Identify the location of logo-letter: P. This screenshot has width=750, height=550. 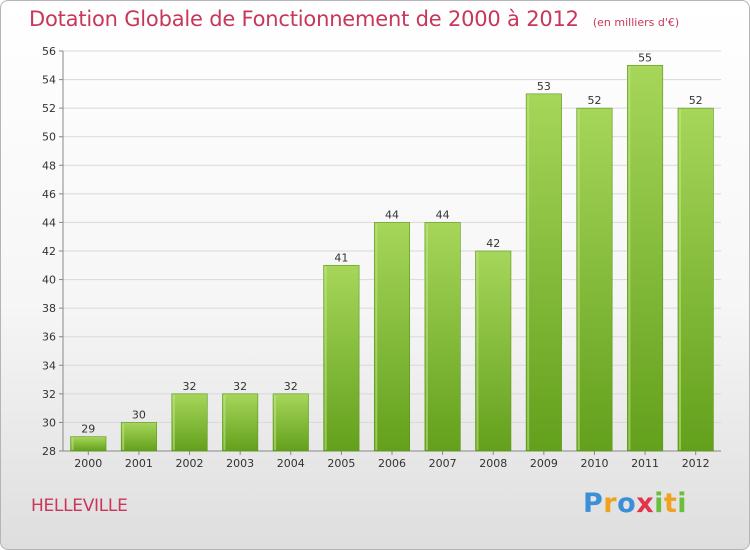
(593, 503).